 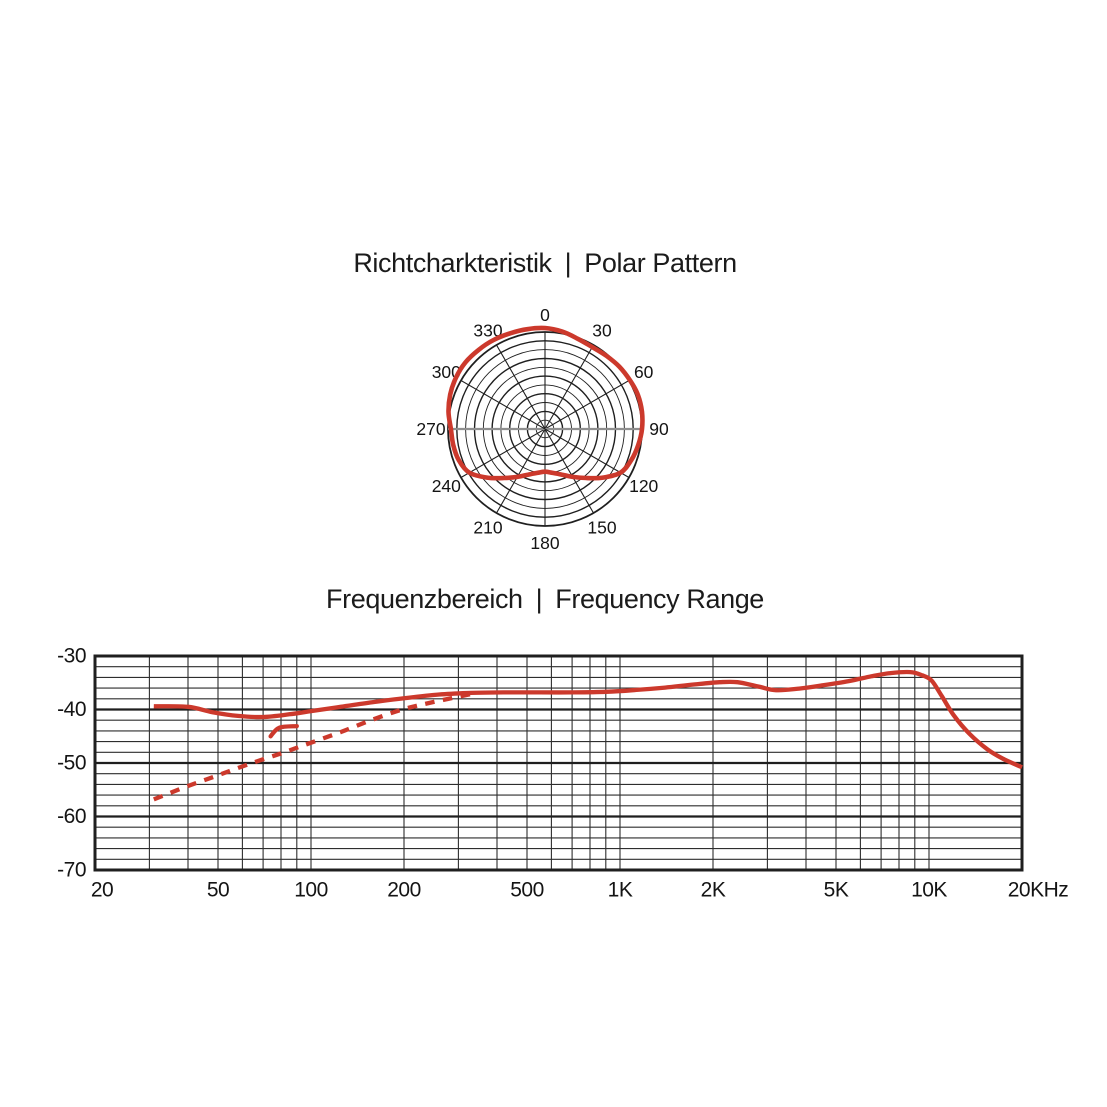 What do you see at coordinates (487, 528) in the screenshot?
I see `polar-angle-label: 210` at bounding box center [487, 528].